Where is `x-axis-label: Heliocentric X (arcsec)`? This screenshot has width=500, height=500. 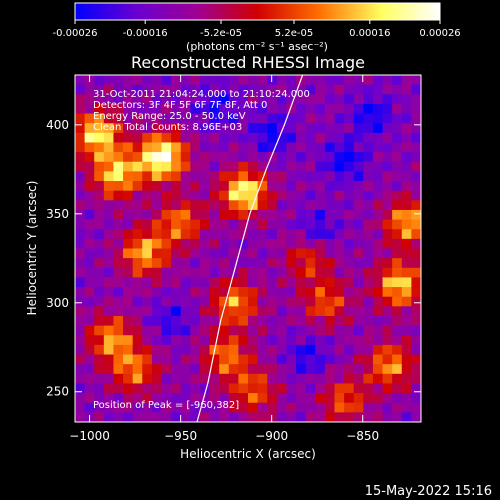 x-axis-label: Heliocentric X (arcsec) is located at coordinates (248, 454).